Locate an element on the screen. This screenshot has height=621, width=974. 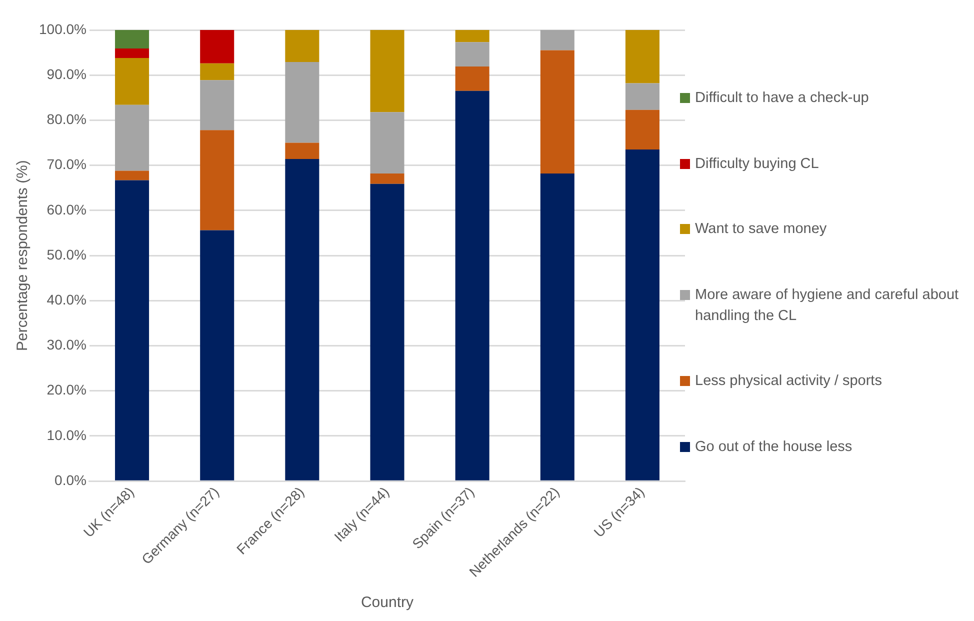
y-tick-label: 20.0% is located at coordinates (66, 390).